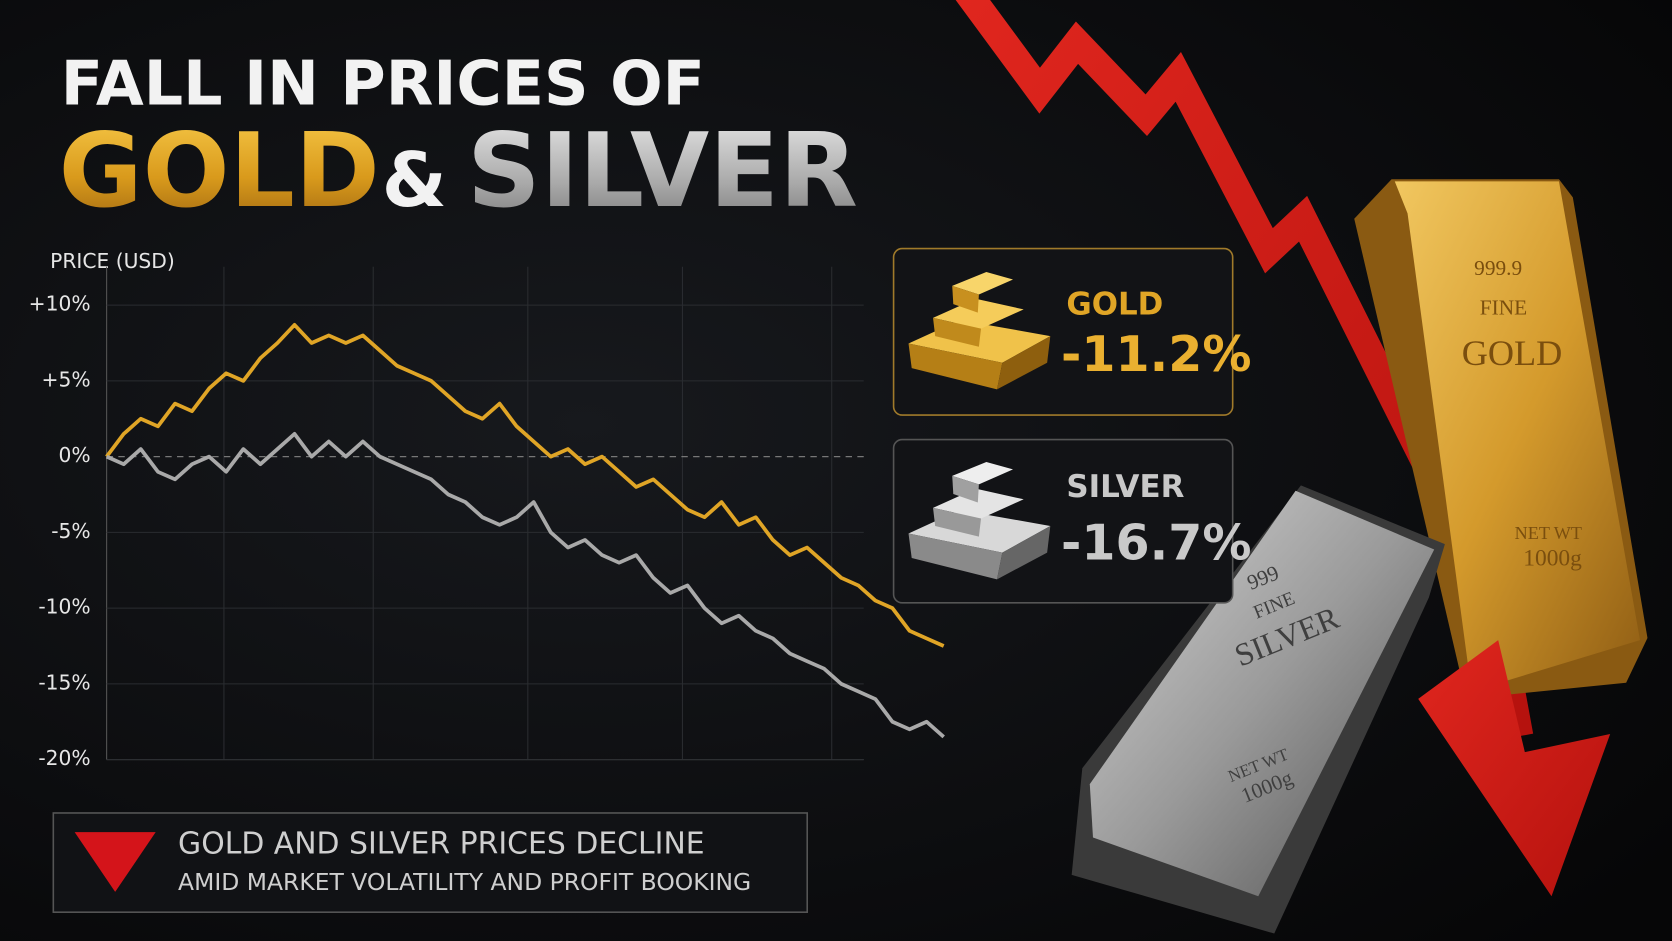  I want to click on title-silver: SILVER, so click(662, 171).